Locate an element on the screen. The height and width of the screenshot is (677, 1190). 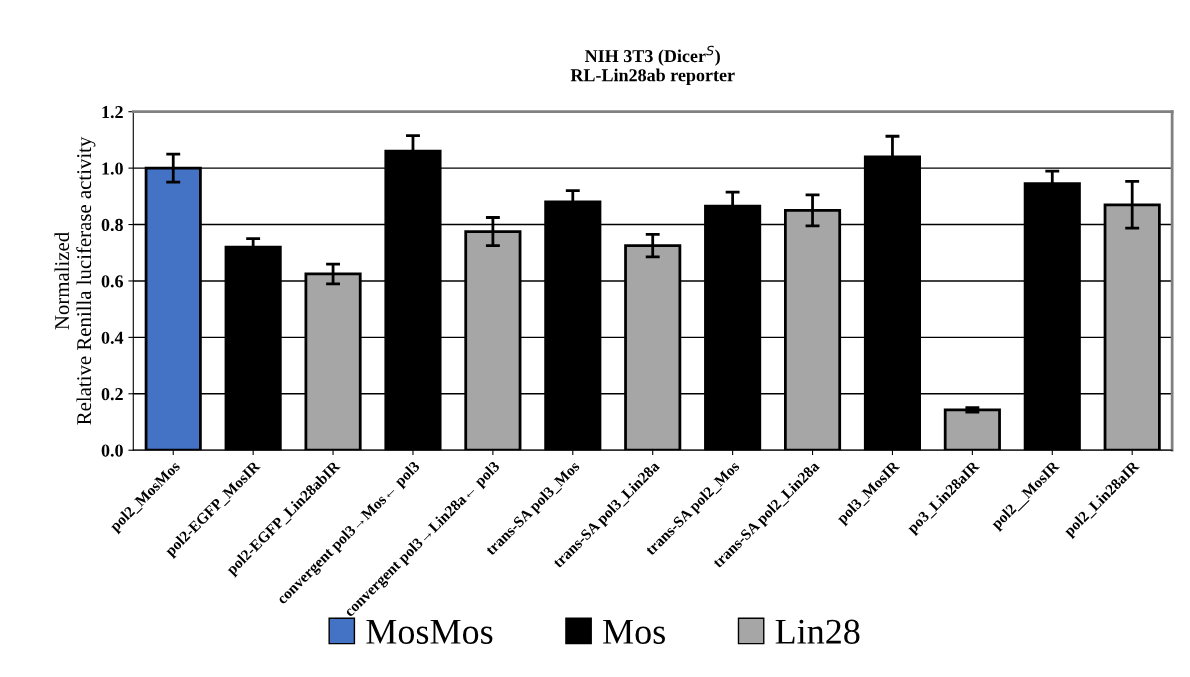
legend-label: Lin28 is located at coordinates (817, 631).